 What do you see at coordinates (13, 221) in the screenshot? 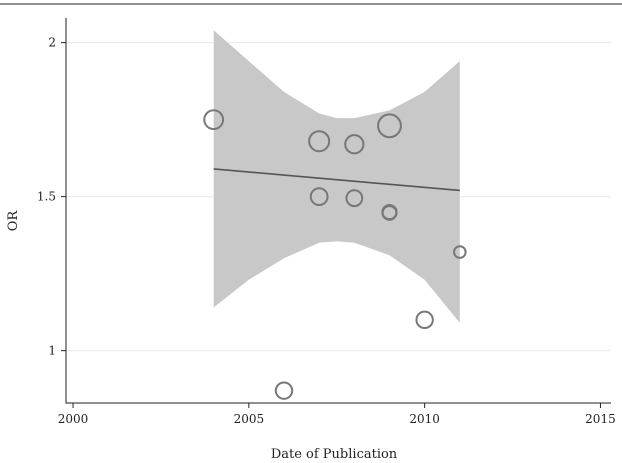
I see `y-axis-title: OR` at bounding box center [13, 221].